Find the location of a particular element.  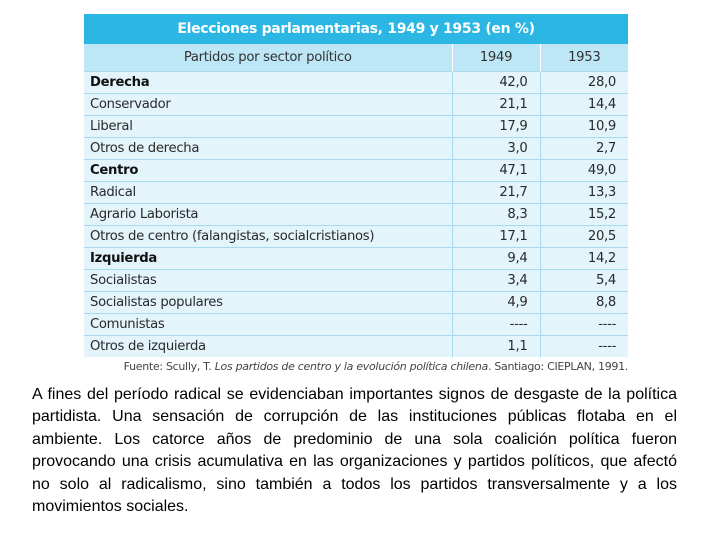

table-row: Comunistas ---- ---- is located at coordinates (356, 324).